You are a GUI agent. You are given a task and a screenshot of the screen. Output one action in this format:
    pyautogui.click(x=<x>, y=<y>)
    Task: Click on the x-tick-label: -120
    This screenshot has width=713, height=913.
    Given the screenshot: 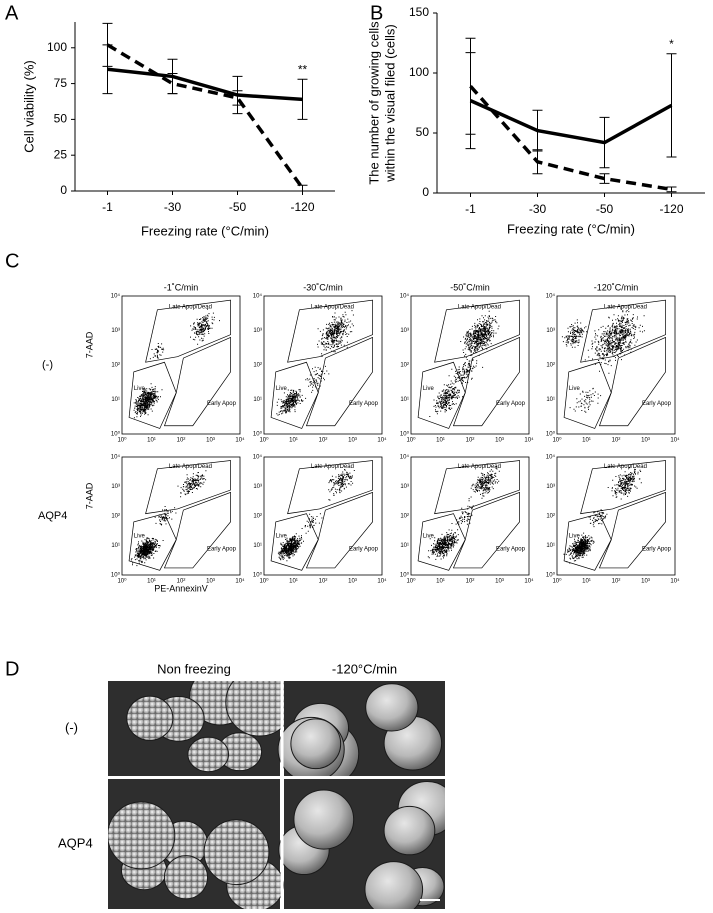 What is the action you would take?
    pyautogui.click(x=302, y=207)
    